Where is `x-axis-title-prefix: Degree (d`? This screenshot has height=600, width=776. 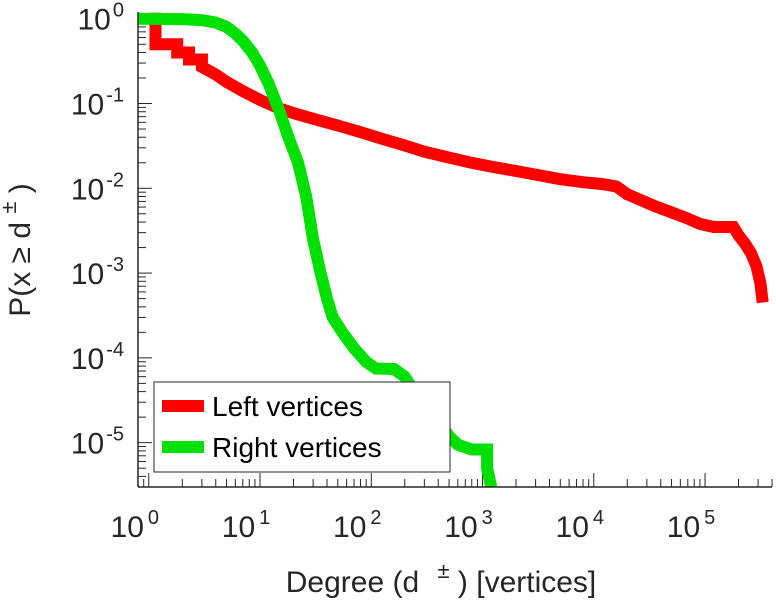
x-axis-title-prefix: Degree (d is located at coordinates (352, 582).